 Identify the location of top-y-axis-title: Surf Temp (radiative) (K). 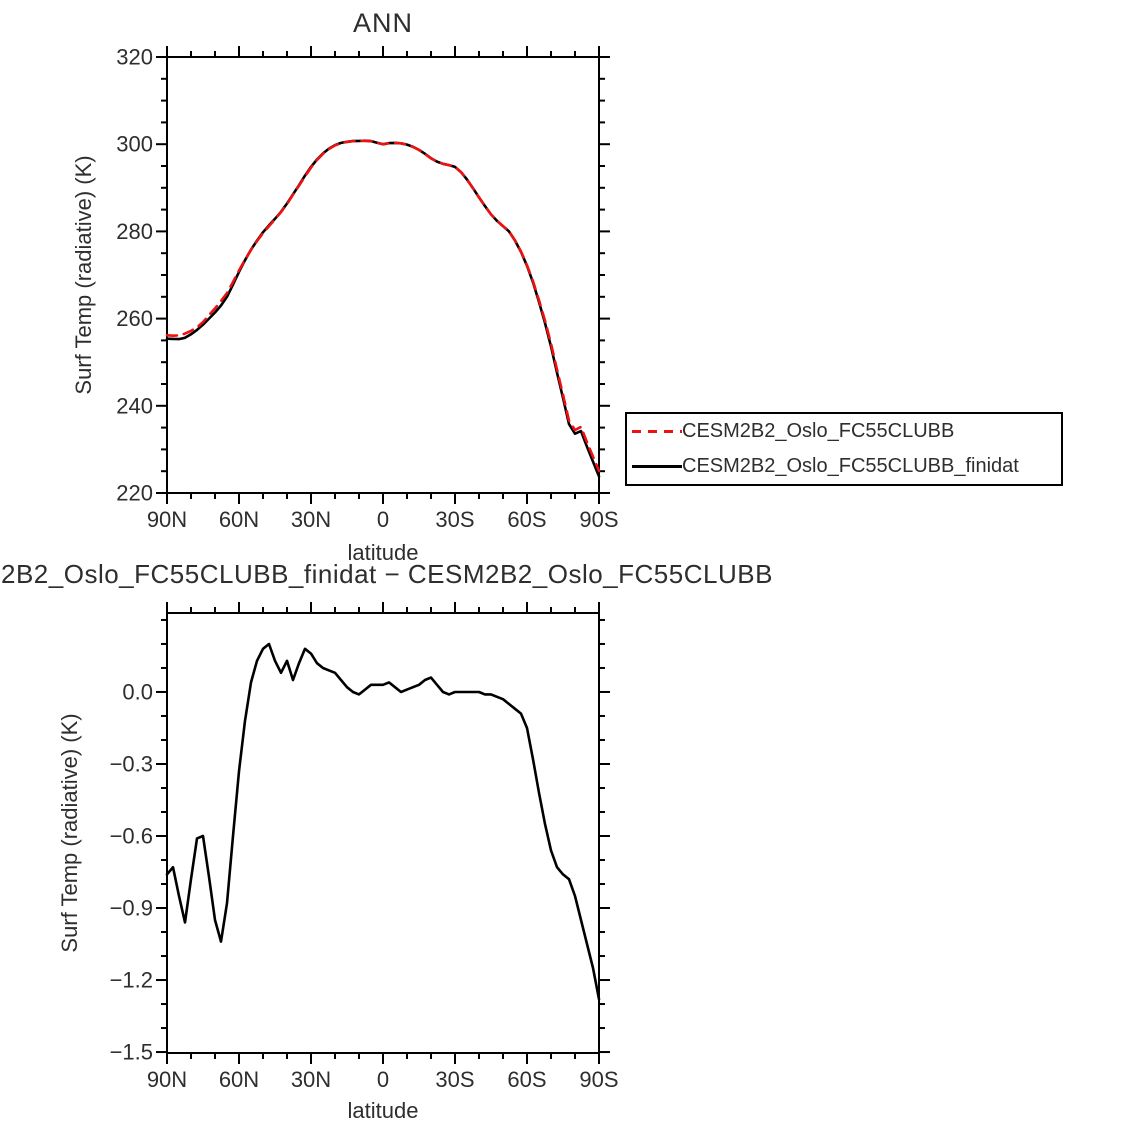
(83, 275).